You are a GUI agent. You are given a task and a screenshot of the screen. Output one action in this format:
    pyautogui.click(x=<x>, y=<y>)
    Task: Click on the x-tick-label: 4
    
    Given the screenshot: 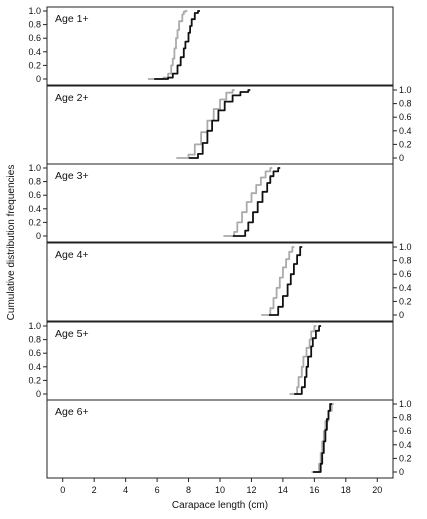 What is the action you would take?
    pyautogui.click(x=125, y=490)
    